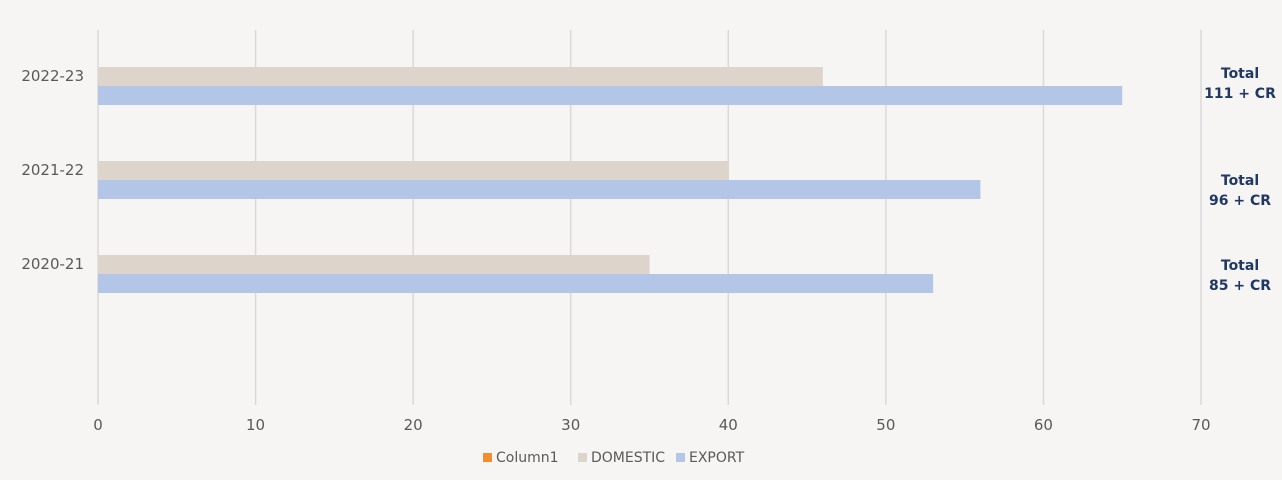 The image size is (1282, 480). I want to click on legend: Column1 DOMESTIC EXPORT, so click(614, 458).